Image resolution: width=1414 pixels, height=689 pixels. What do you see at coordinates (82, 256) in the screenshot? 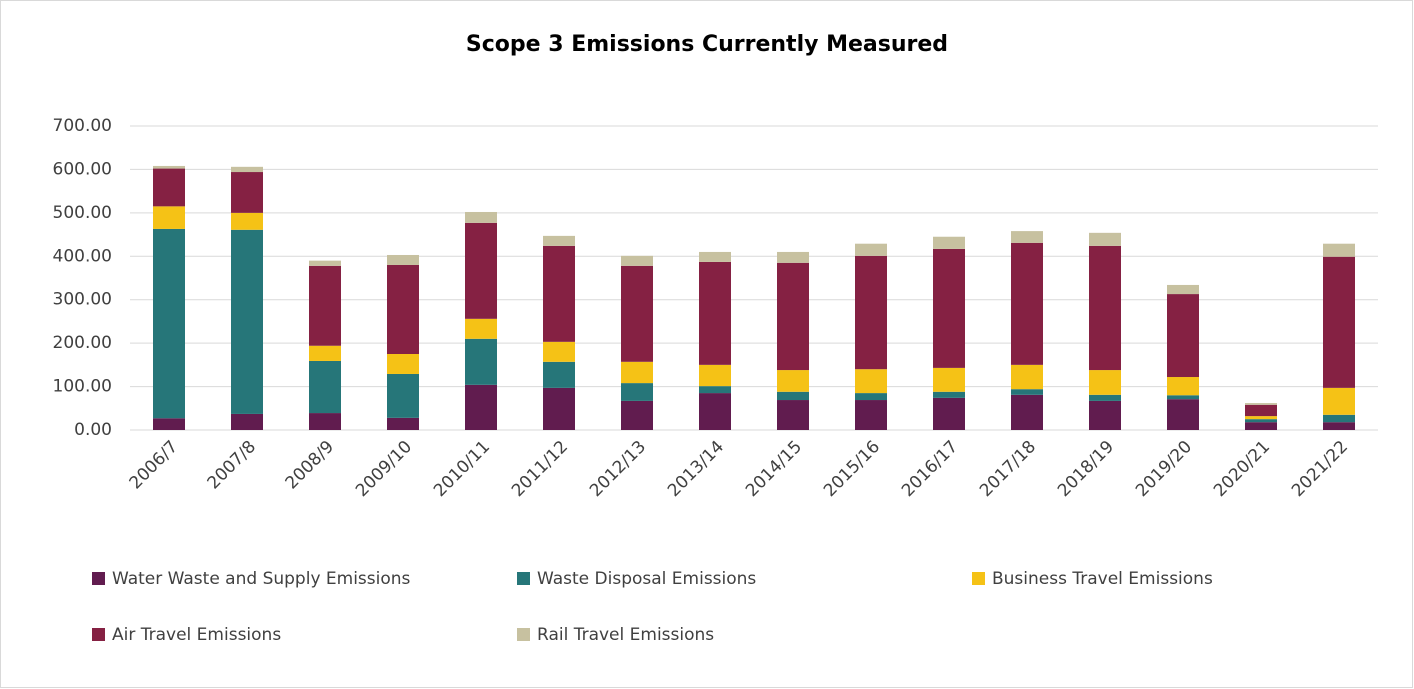
I see `y-tick-label: 400.00` at bounding box center [82, 256].